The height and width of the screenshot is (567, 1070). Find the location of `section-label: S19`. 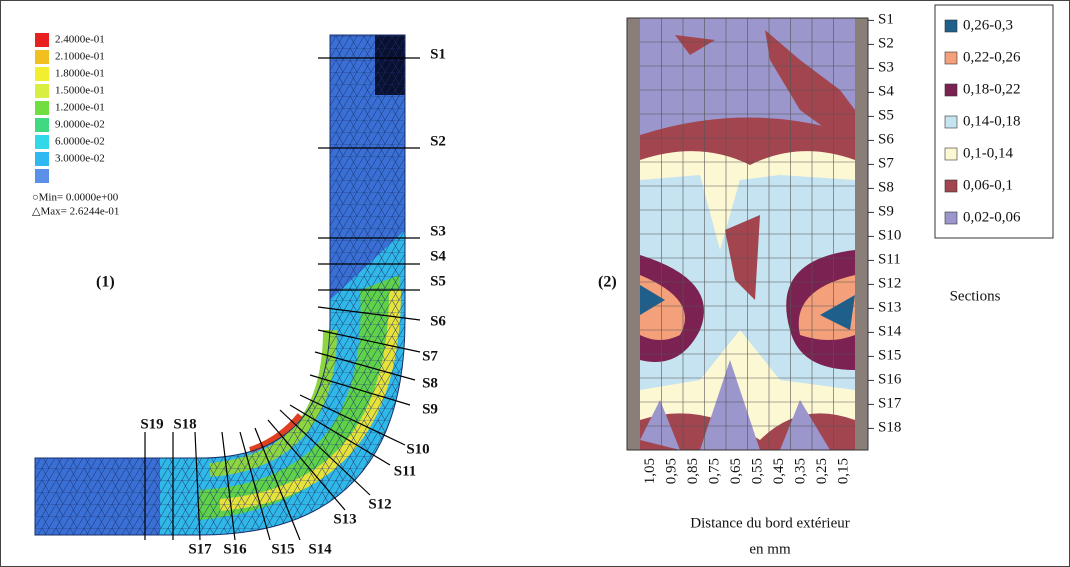

section-label: S19 is located at coordinates (151, 424).